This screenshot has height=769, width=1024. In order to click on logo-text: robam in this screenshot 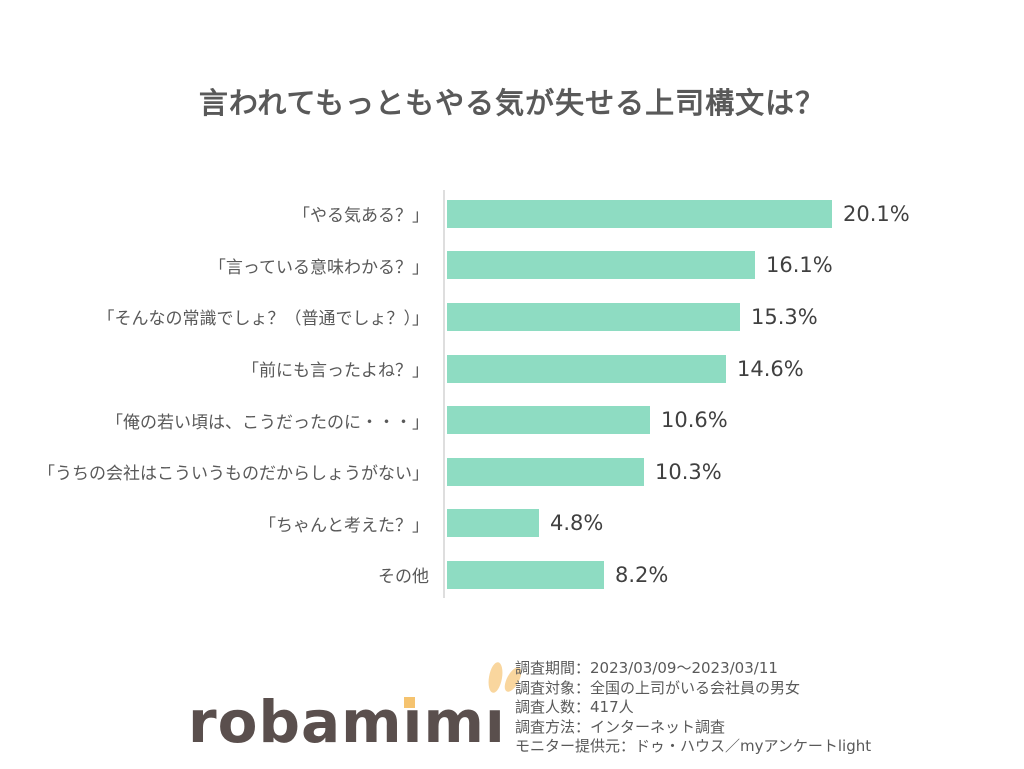, I will do `click(295, 722)`.